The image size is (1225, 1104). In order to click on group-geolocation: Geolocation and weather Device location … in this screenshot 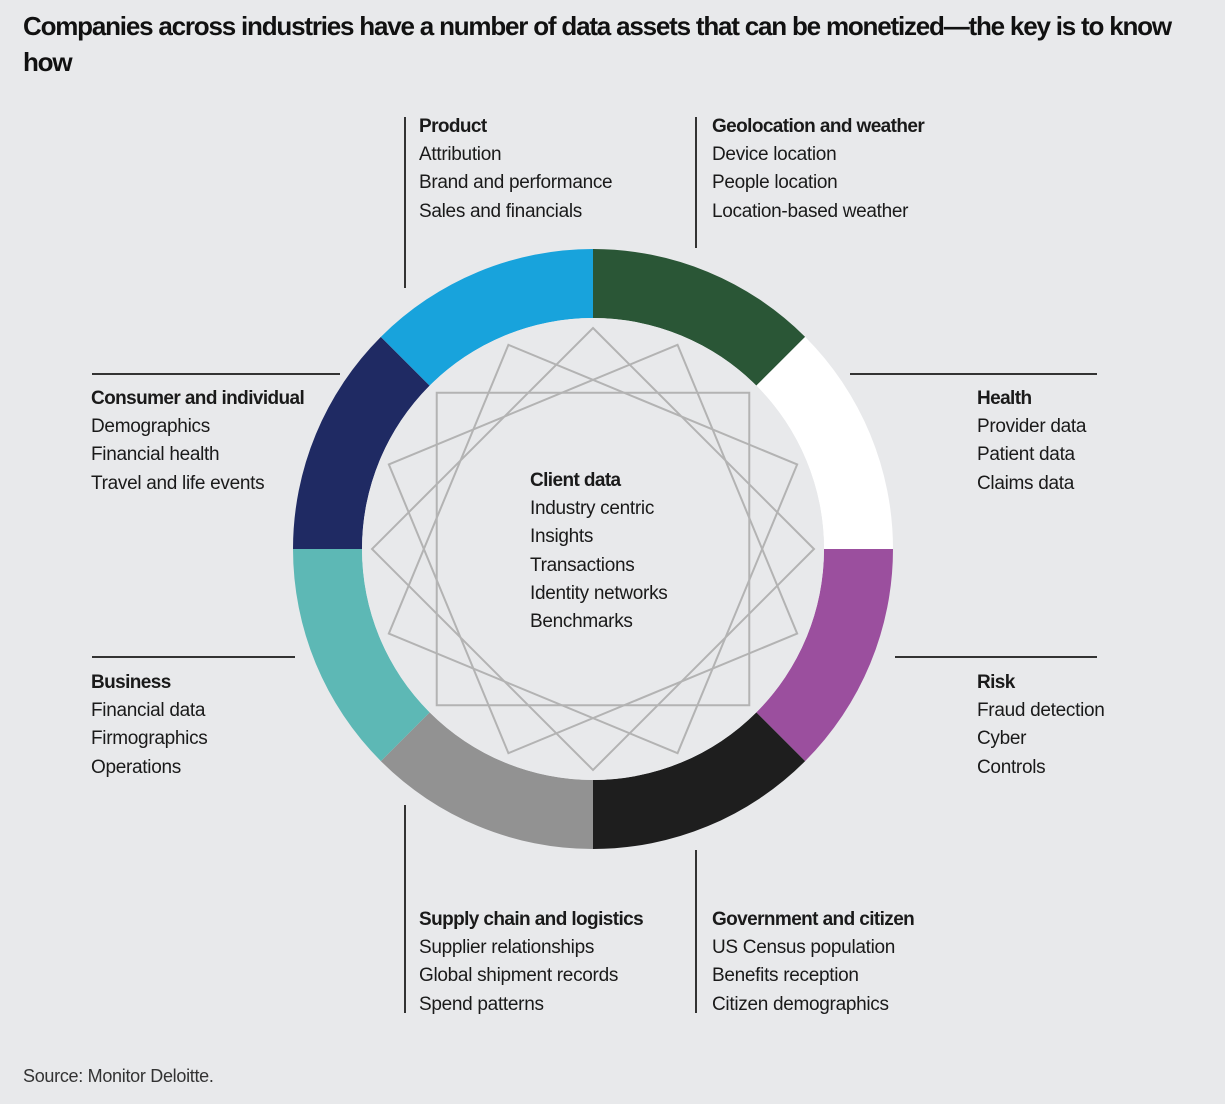, I will do `click(818, 169)`.